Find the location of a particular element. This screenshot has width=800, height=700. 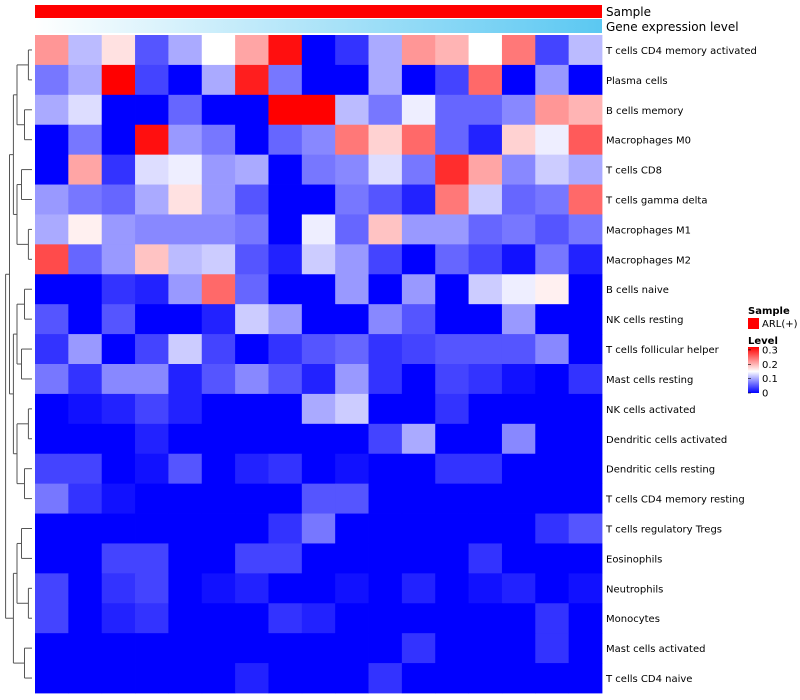

row-label: T cells CD8 is located at coordinates (633, 171).